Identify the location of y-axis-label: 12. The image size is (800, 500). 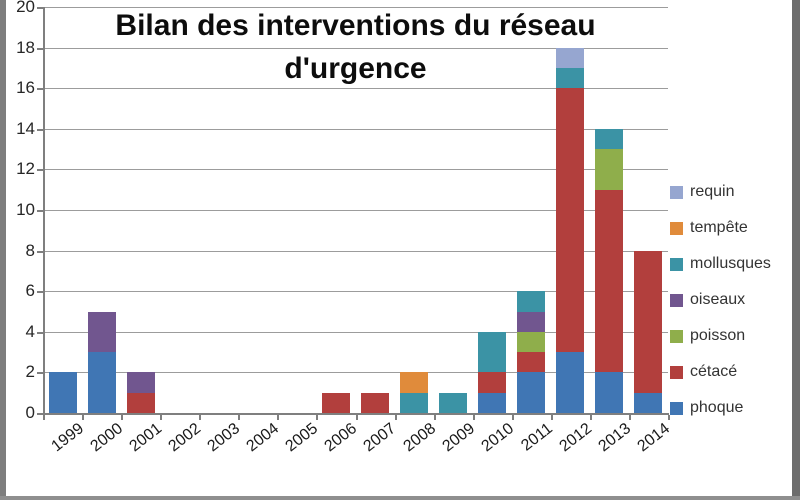
(25, 169).